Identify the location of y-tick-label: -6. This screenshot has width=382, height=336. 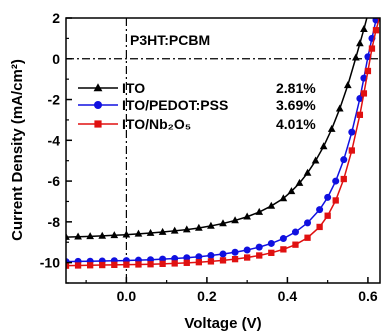
(54, 181).